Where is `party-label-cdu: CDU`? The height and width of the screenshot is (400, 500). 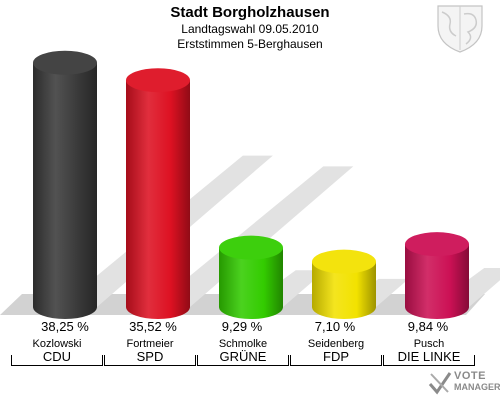
party-label-cdu: CDU is located at coordinates (57, 356).